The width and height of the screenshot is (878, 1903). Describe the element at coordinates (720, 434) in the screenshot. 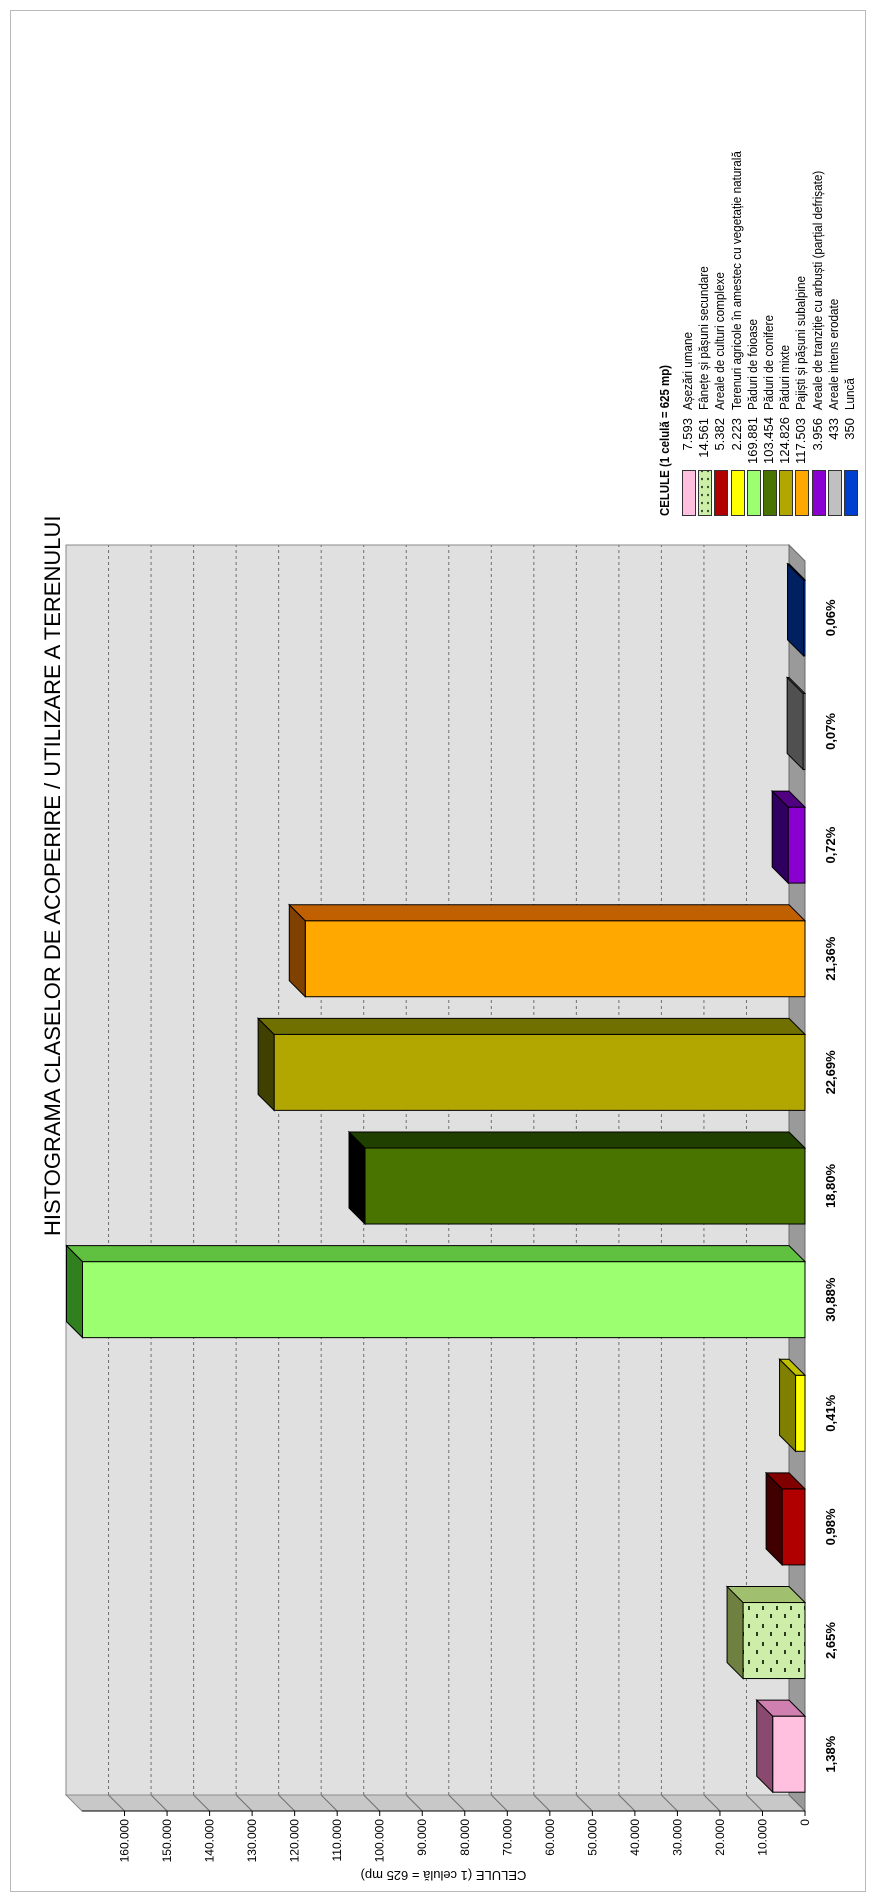

I see `legend-value: 5.382` at that location.